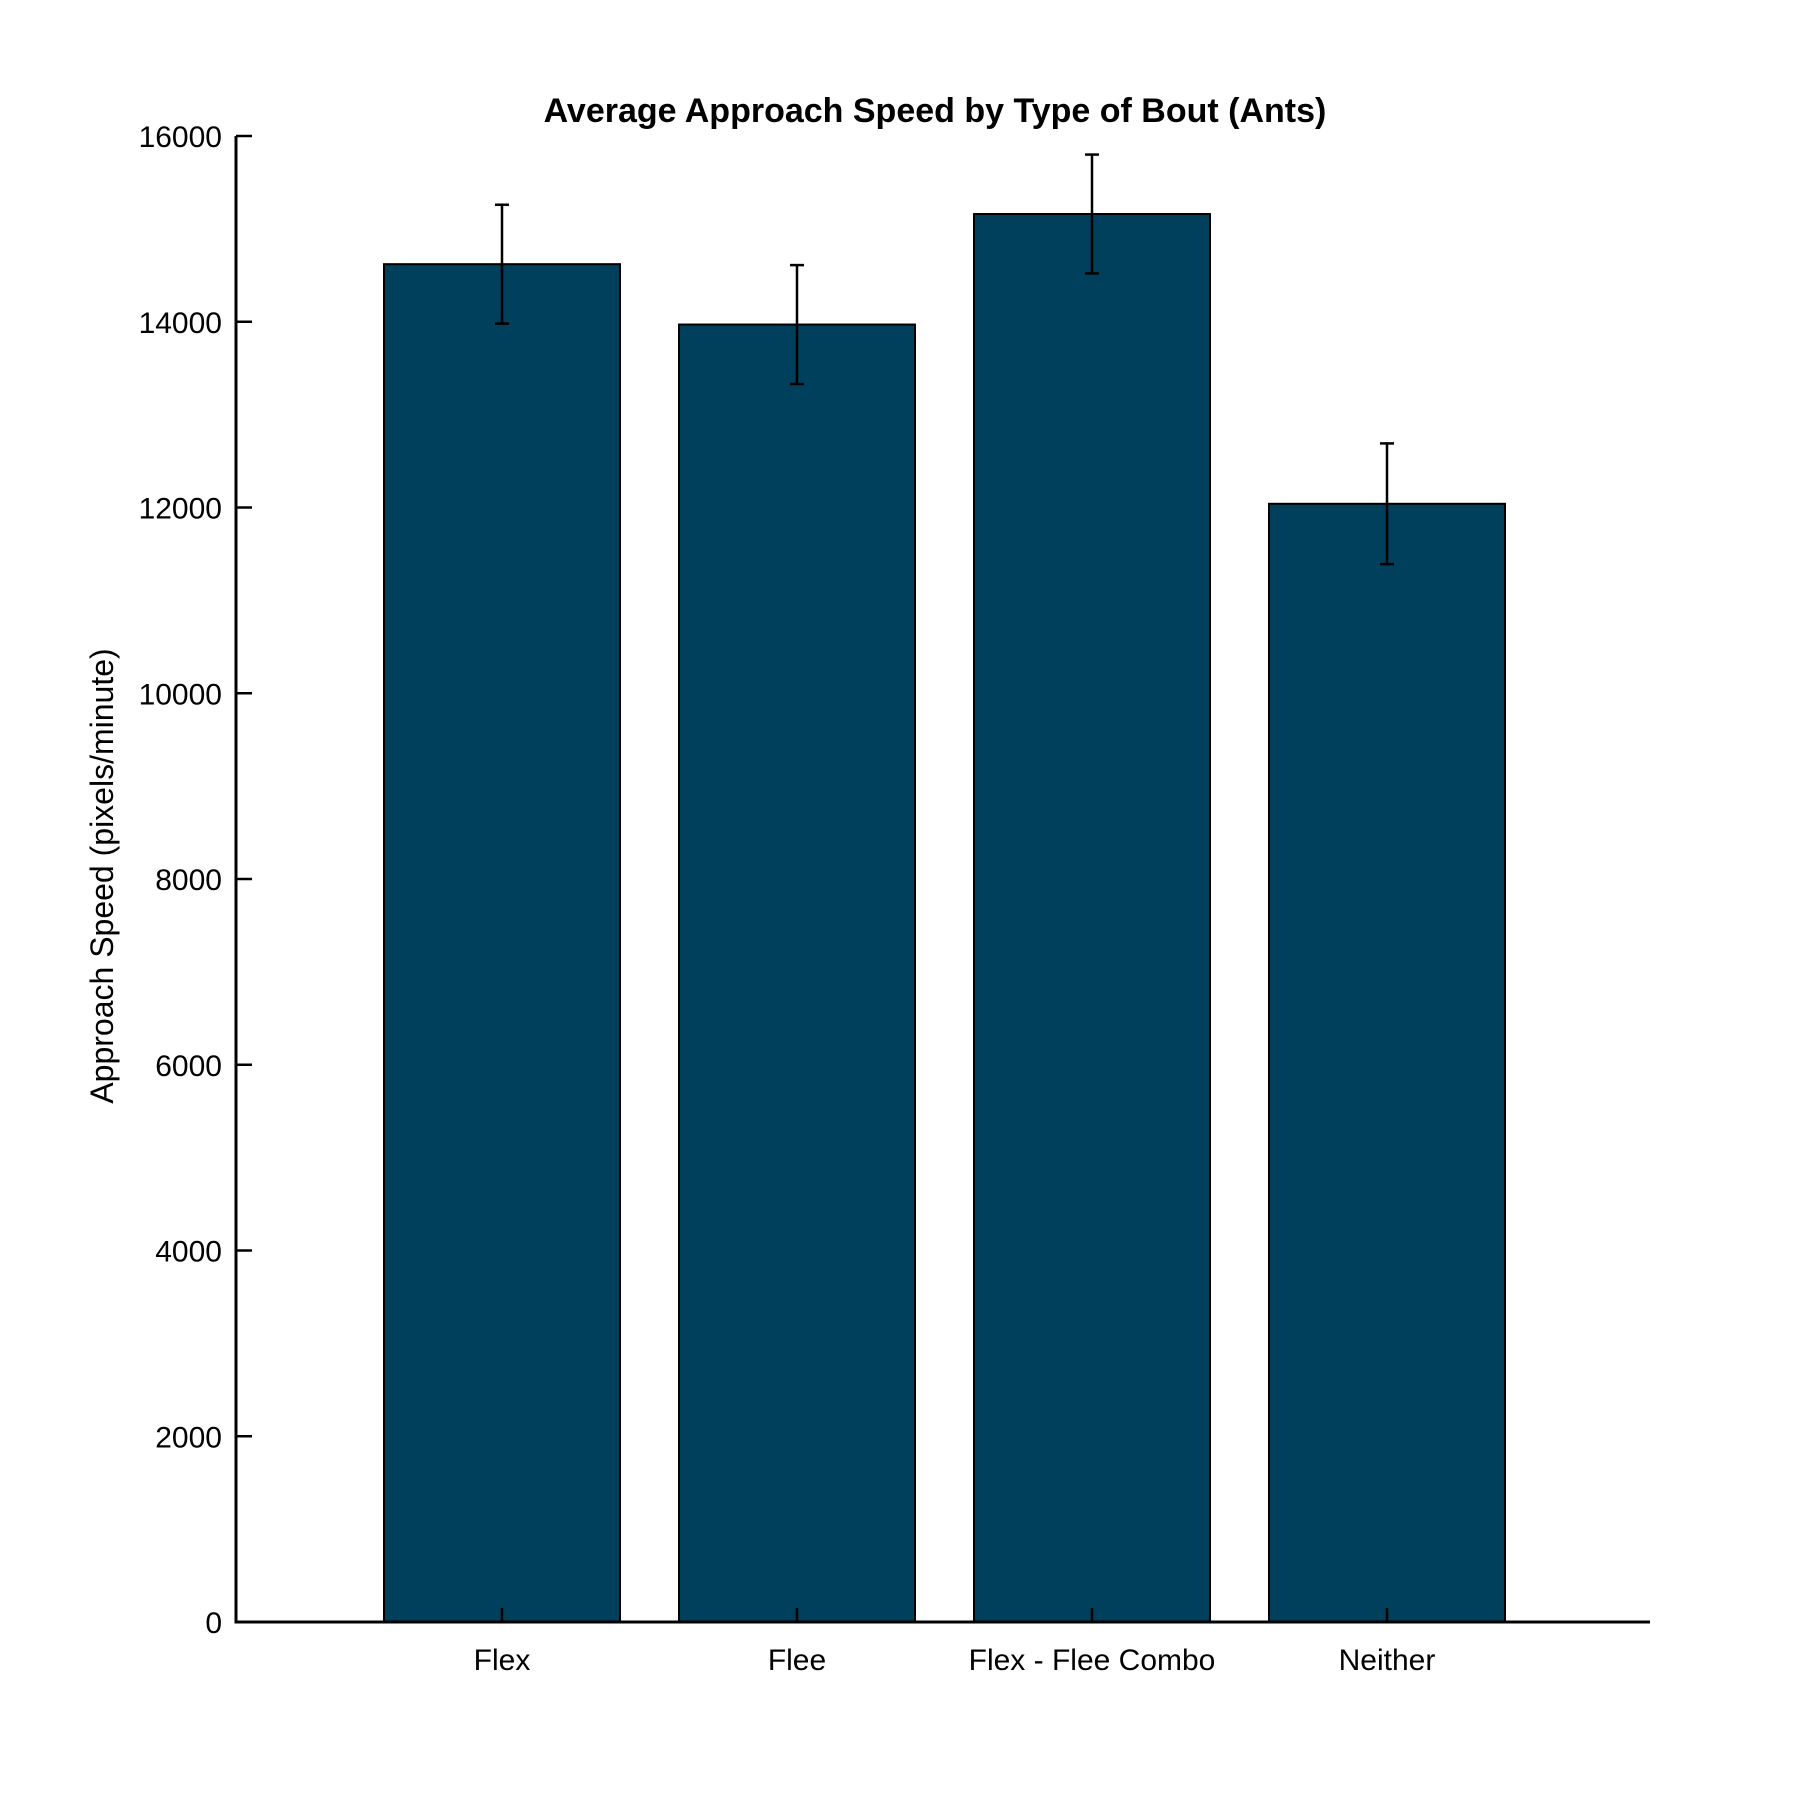 Image resolution: width=1800 pixels, height=1800 pixels. I want to click on y-tick-label: 16000, so click(180, 137).